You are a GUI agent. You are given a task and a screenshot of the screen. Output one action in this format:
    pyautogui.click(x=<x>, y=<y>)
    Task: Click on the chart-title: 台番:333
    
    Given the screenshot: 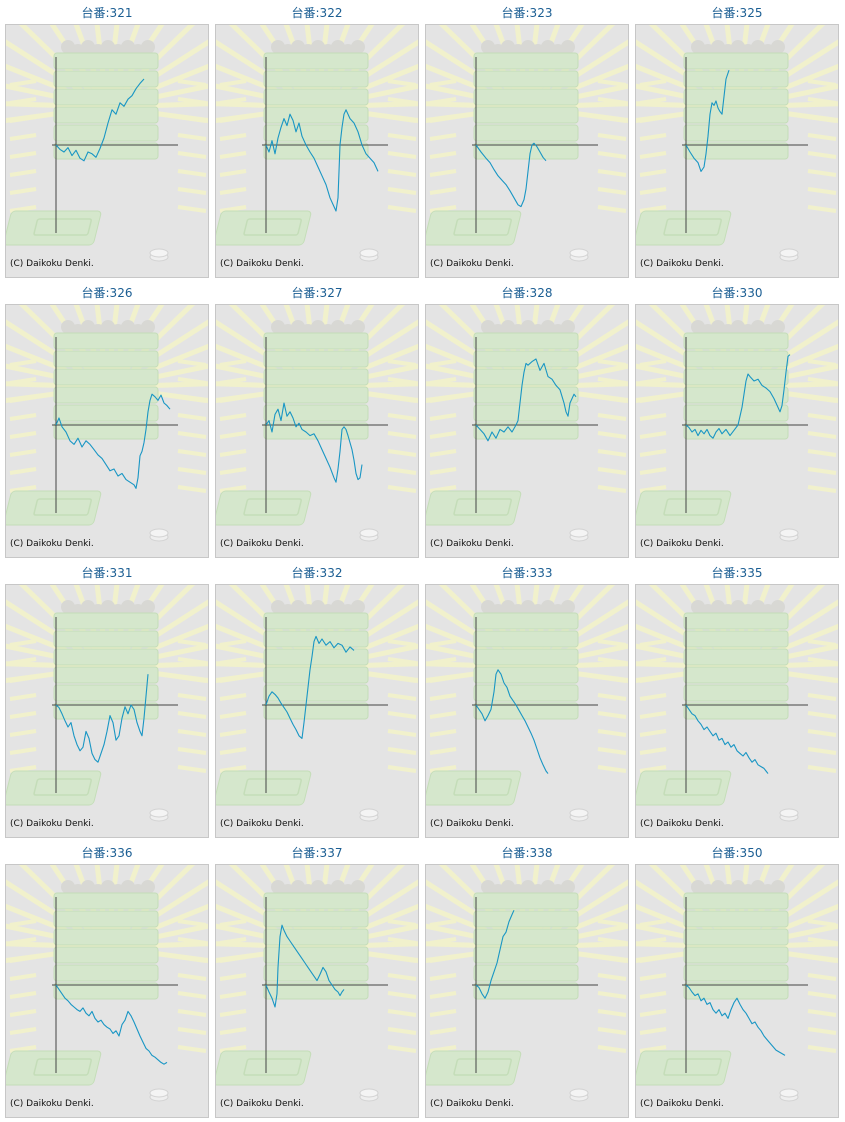 What is the action you would take?
    pyautogui.click(x=527, y=573)
    